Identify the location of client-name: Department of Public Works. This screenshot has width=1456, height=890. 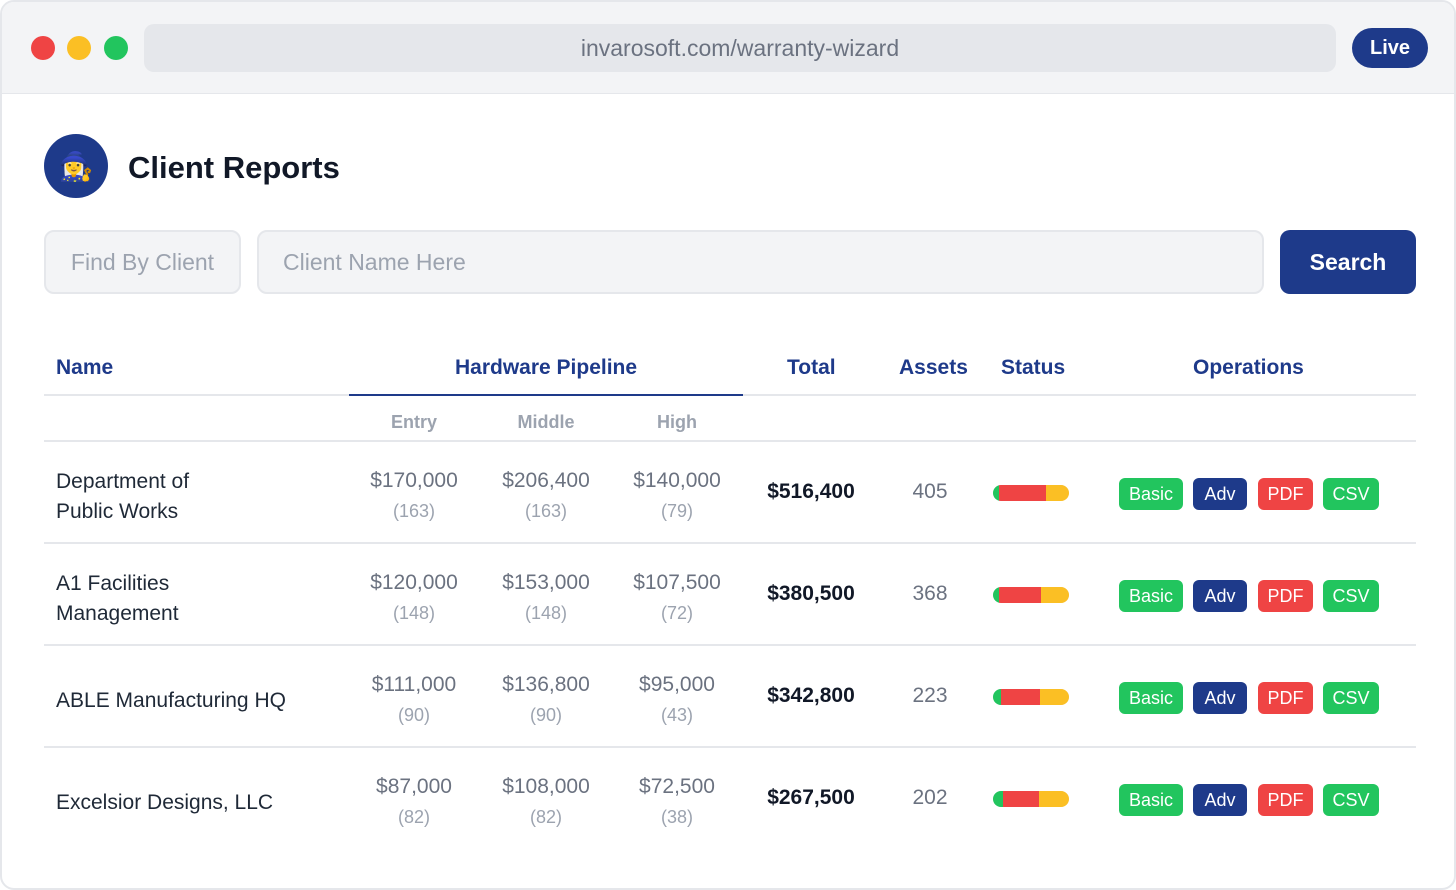
(196, 497).